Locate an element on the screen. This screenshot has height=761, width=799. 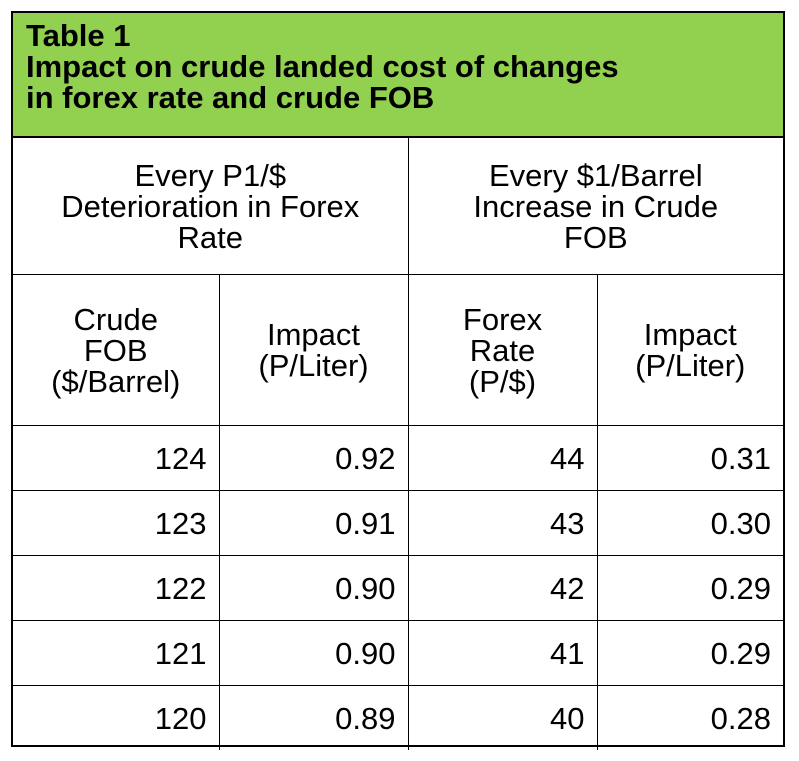
cell-impact-crude: 0.30 is located at coordinates (690, 523).